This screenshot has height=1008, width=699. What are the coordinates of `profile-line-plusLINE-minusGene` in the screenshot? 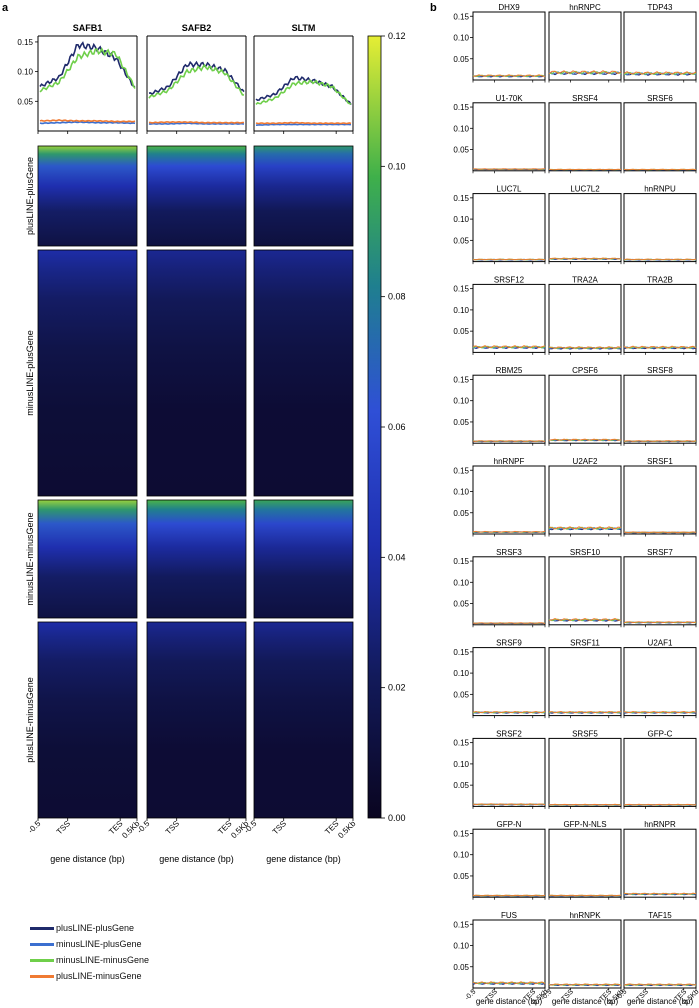 It's located at (196, 122).